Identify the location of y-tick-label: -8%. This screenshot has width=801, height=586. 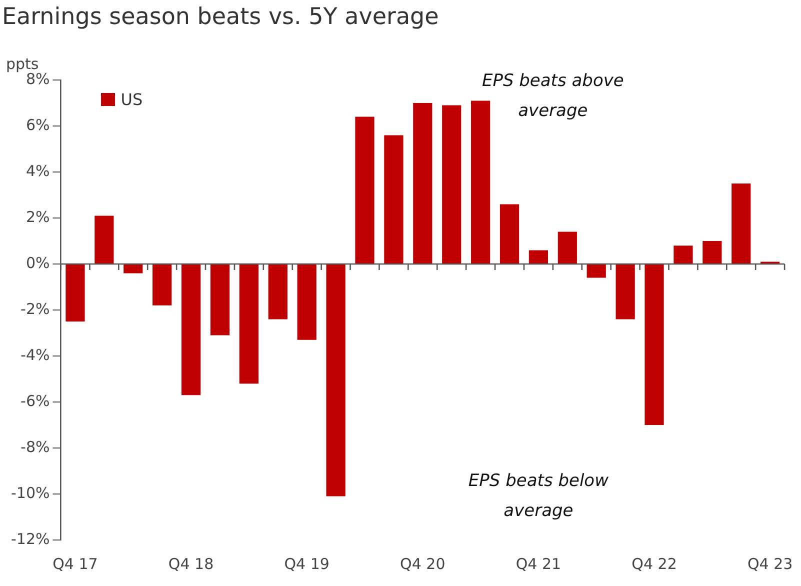
(35, 447).